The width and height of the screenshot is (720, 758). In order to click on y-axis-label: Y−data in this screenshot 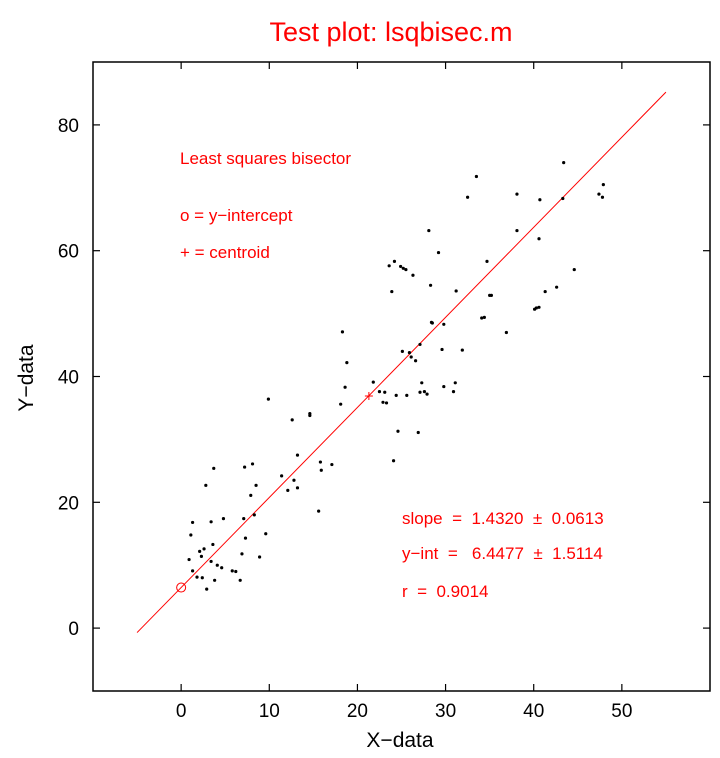, I will do `click(26, 377)`.